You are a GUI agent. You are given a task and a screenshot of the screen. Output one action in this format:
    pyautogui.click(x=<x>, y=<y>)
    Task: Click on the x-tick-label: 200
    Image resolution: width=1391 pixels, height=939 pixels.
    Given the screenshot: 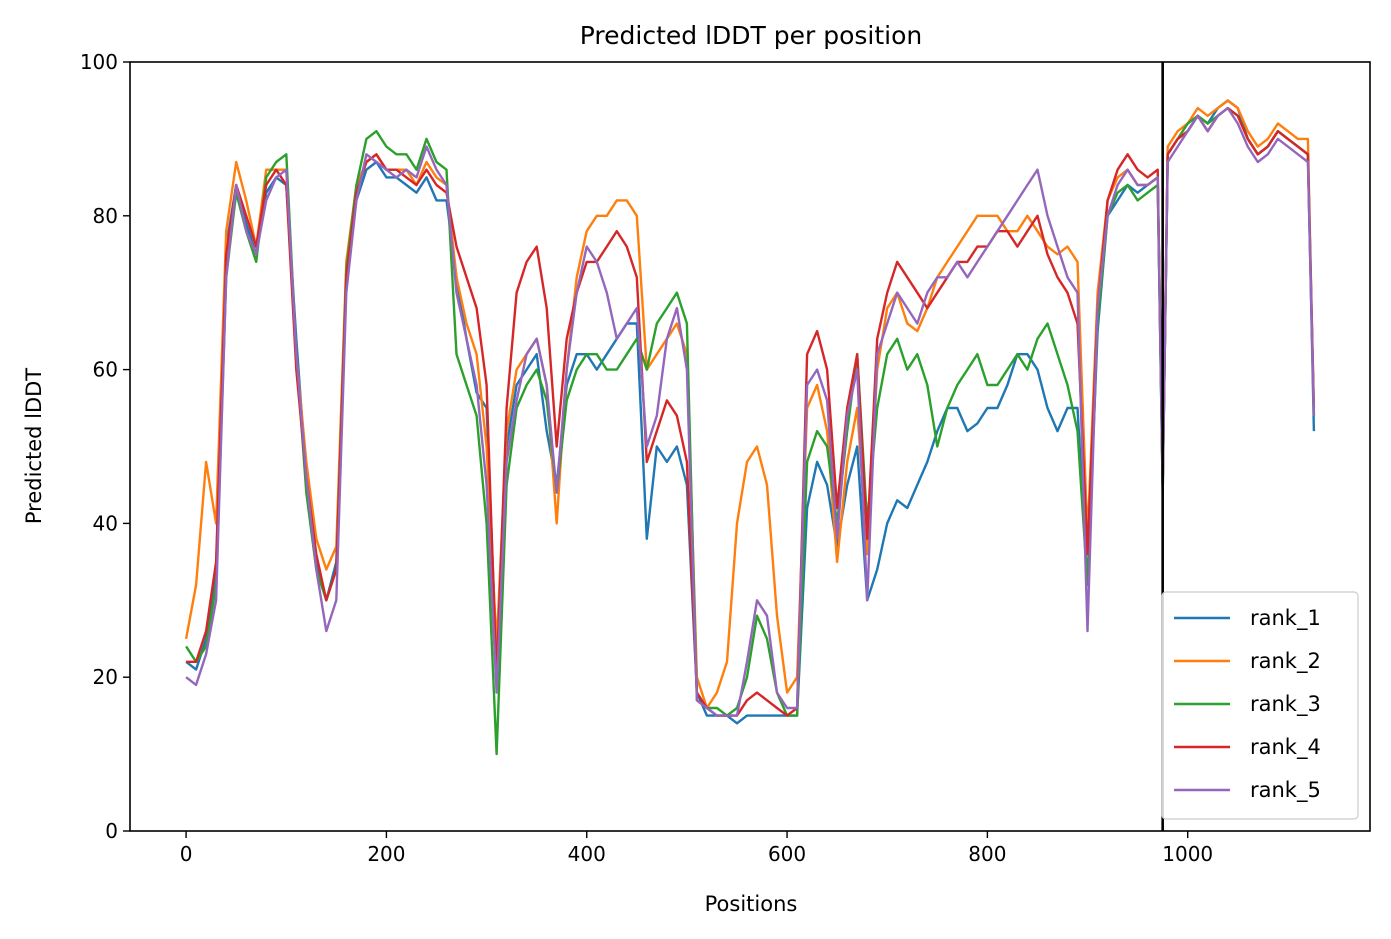 What is the action you would take?
    pyautogui.click(x=386, y=854)
    